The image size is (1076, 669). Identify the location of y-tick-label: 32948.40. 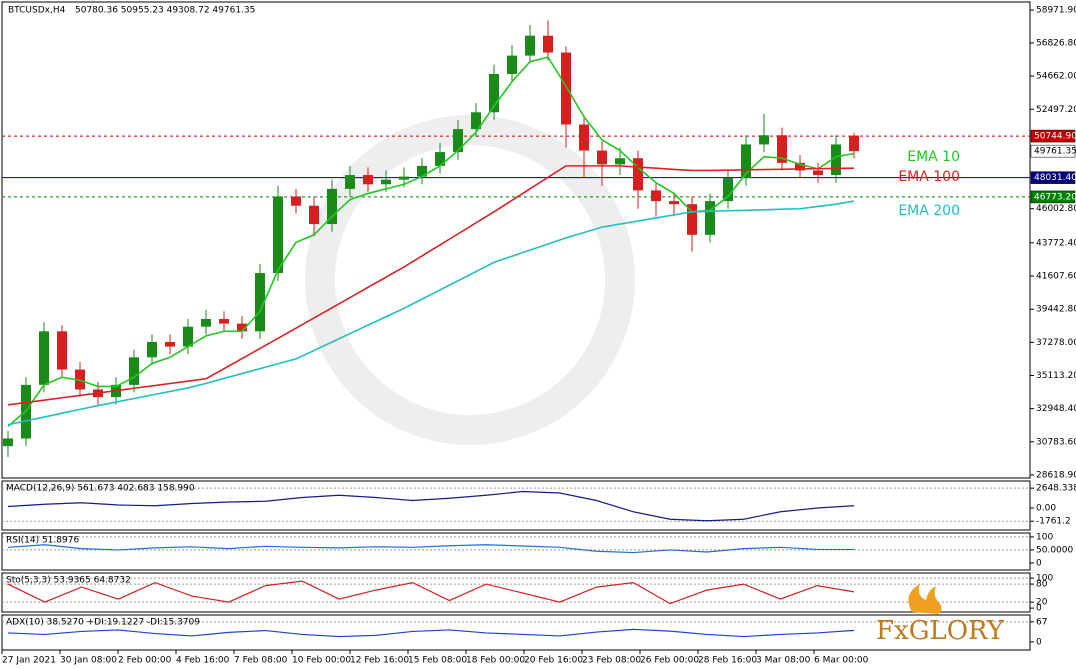
(1056, 409).